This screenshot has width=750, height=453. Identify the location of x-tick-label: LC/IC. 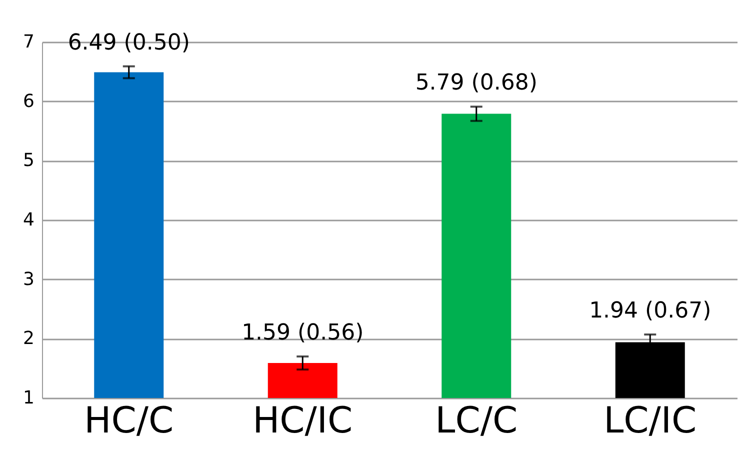
(650, 421).